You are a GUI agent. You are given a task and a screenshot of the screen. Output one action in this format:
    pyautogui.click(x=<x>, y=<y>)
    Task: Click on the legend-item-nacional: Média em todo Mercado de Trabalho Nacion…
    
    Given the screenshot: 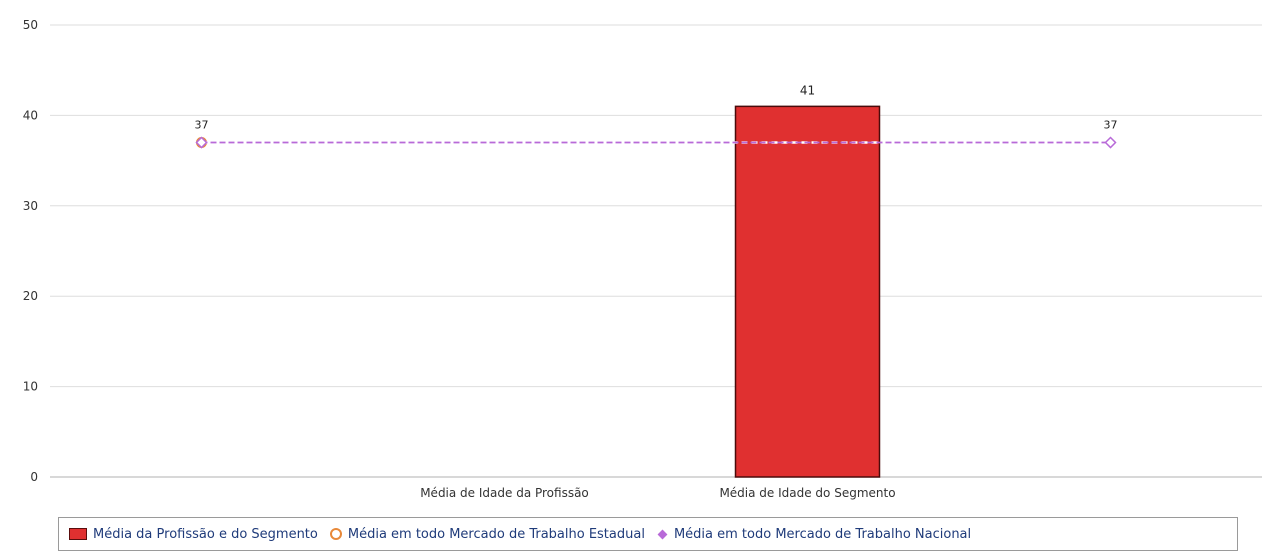 What is the action you would take?
    pyautogui.click(x=814, y=534)
    